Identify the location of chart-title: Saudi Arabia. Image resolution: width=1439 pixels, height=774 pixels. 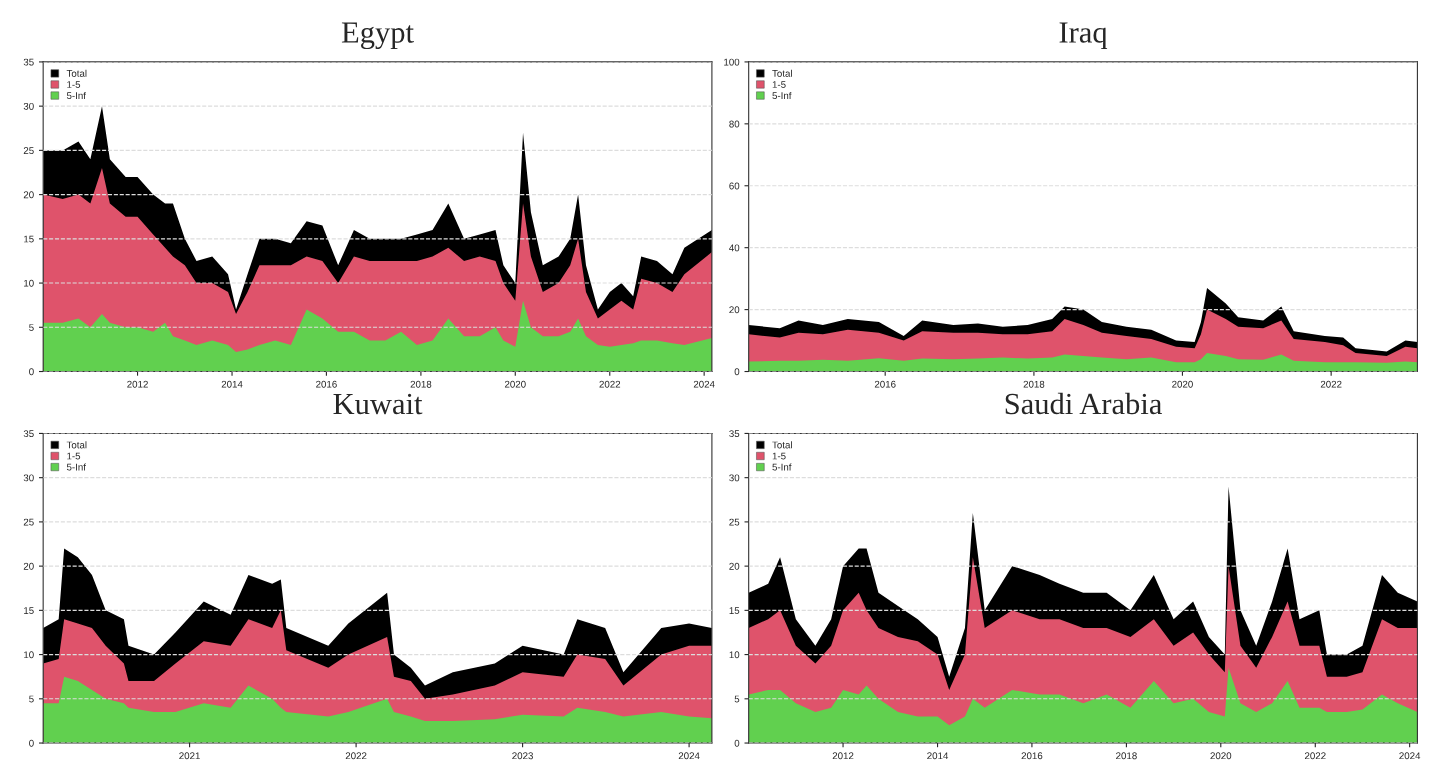
(1083, 403).